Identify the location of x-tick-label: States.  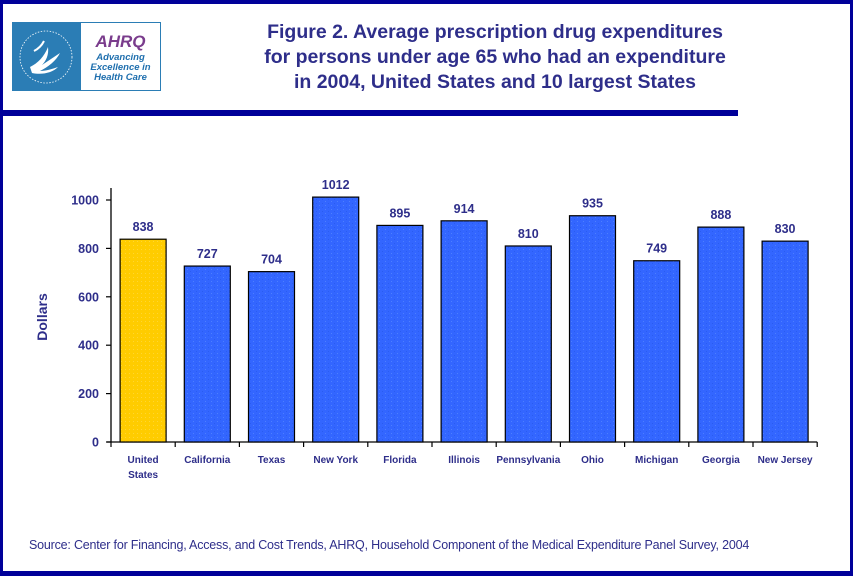
(143, 475).